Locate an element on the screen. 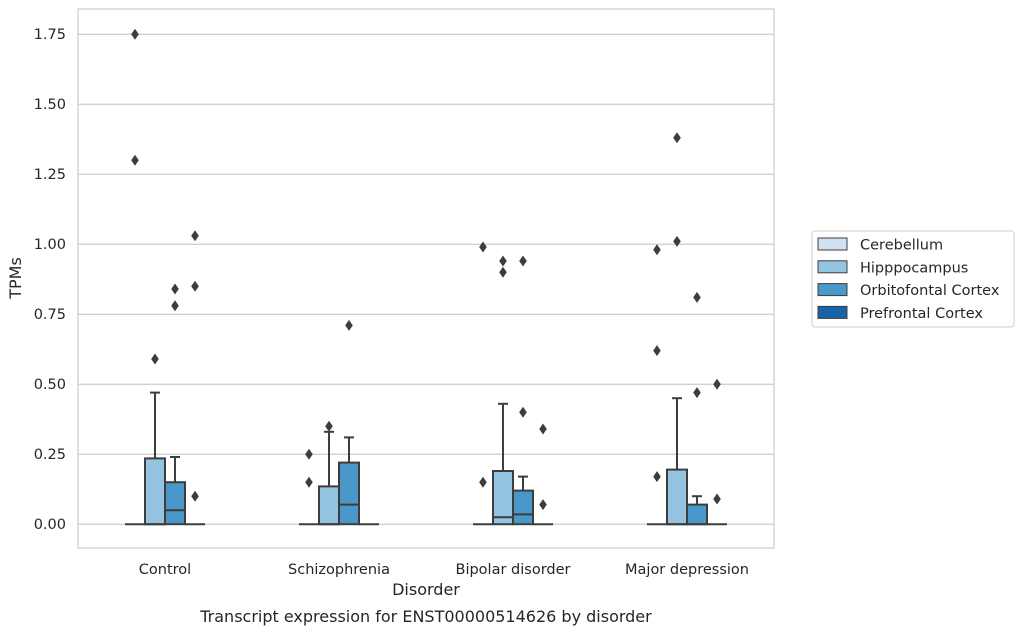  box-bipolar-disorder-hipppocampus is located at coordinates (502, 390).